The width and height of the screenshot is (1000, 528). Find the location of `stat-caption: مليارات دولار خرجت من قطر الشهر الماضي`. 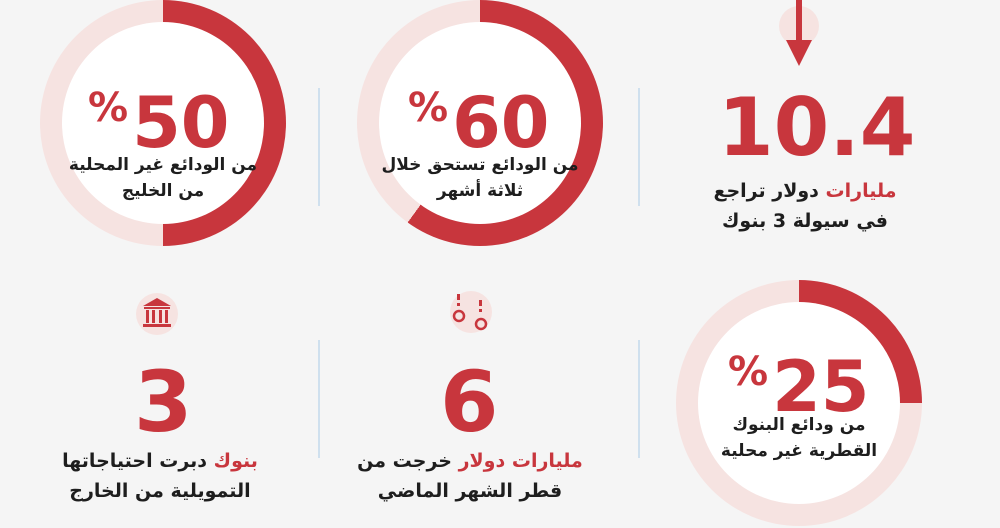

stat-caption: مليارات دولار خرجت من قطر الشهر الماضي is located at coordinates (470, 476).